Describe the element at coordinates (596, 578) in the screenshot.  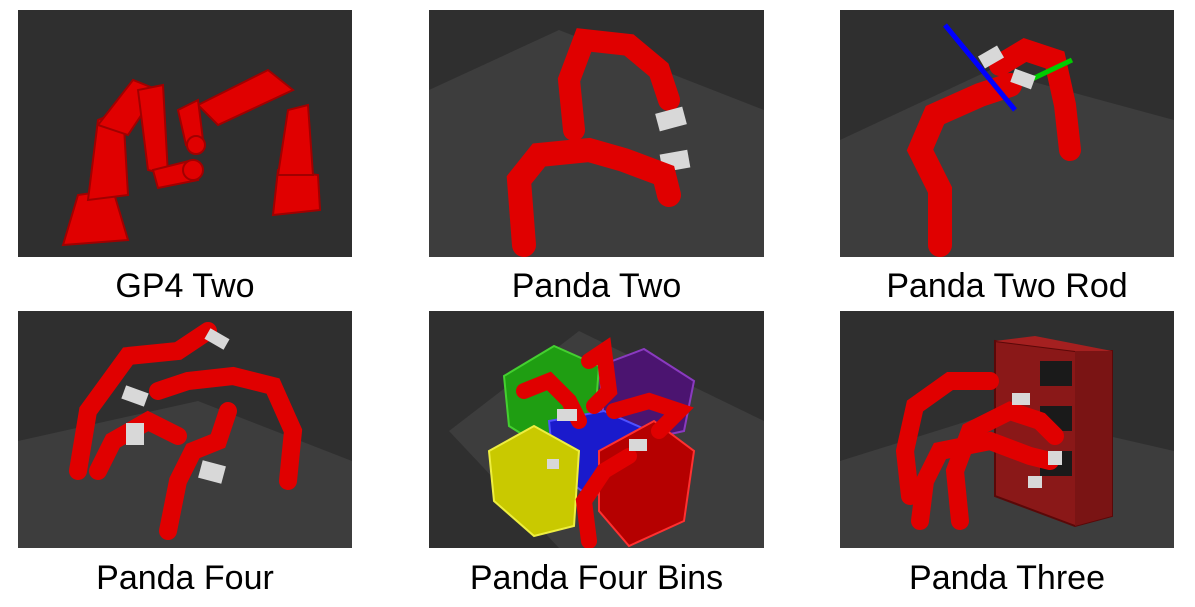
I see `caption: Panda Four Bins` at that location.